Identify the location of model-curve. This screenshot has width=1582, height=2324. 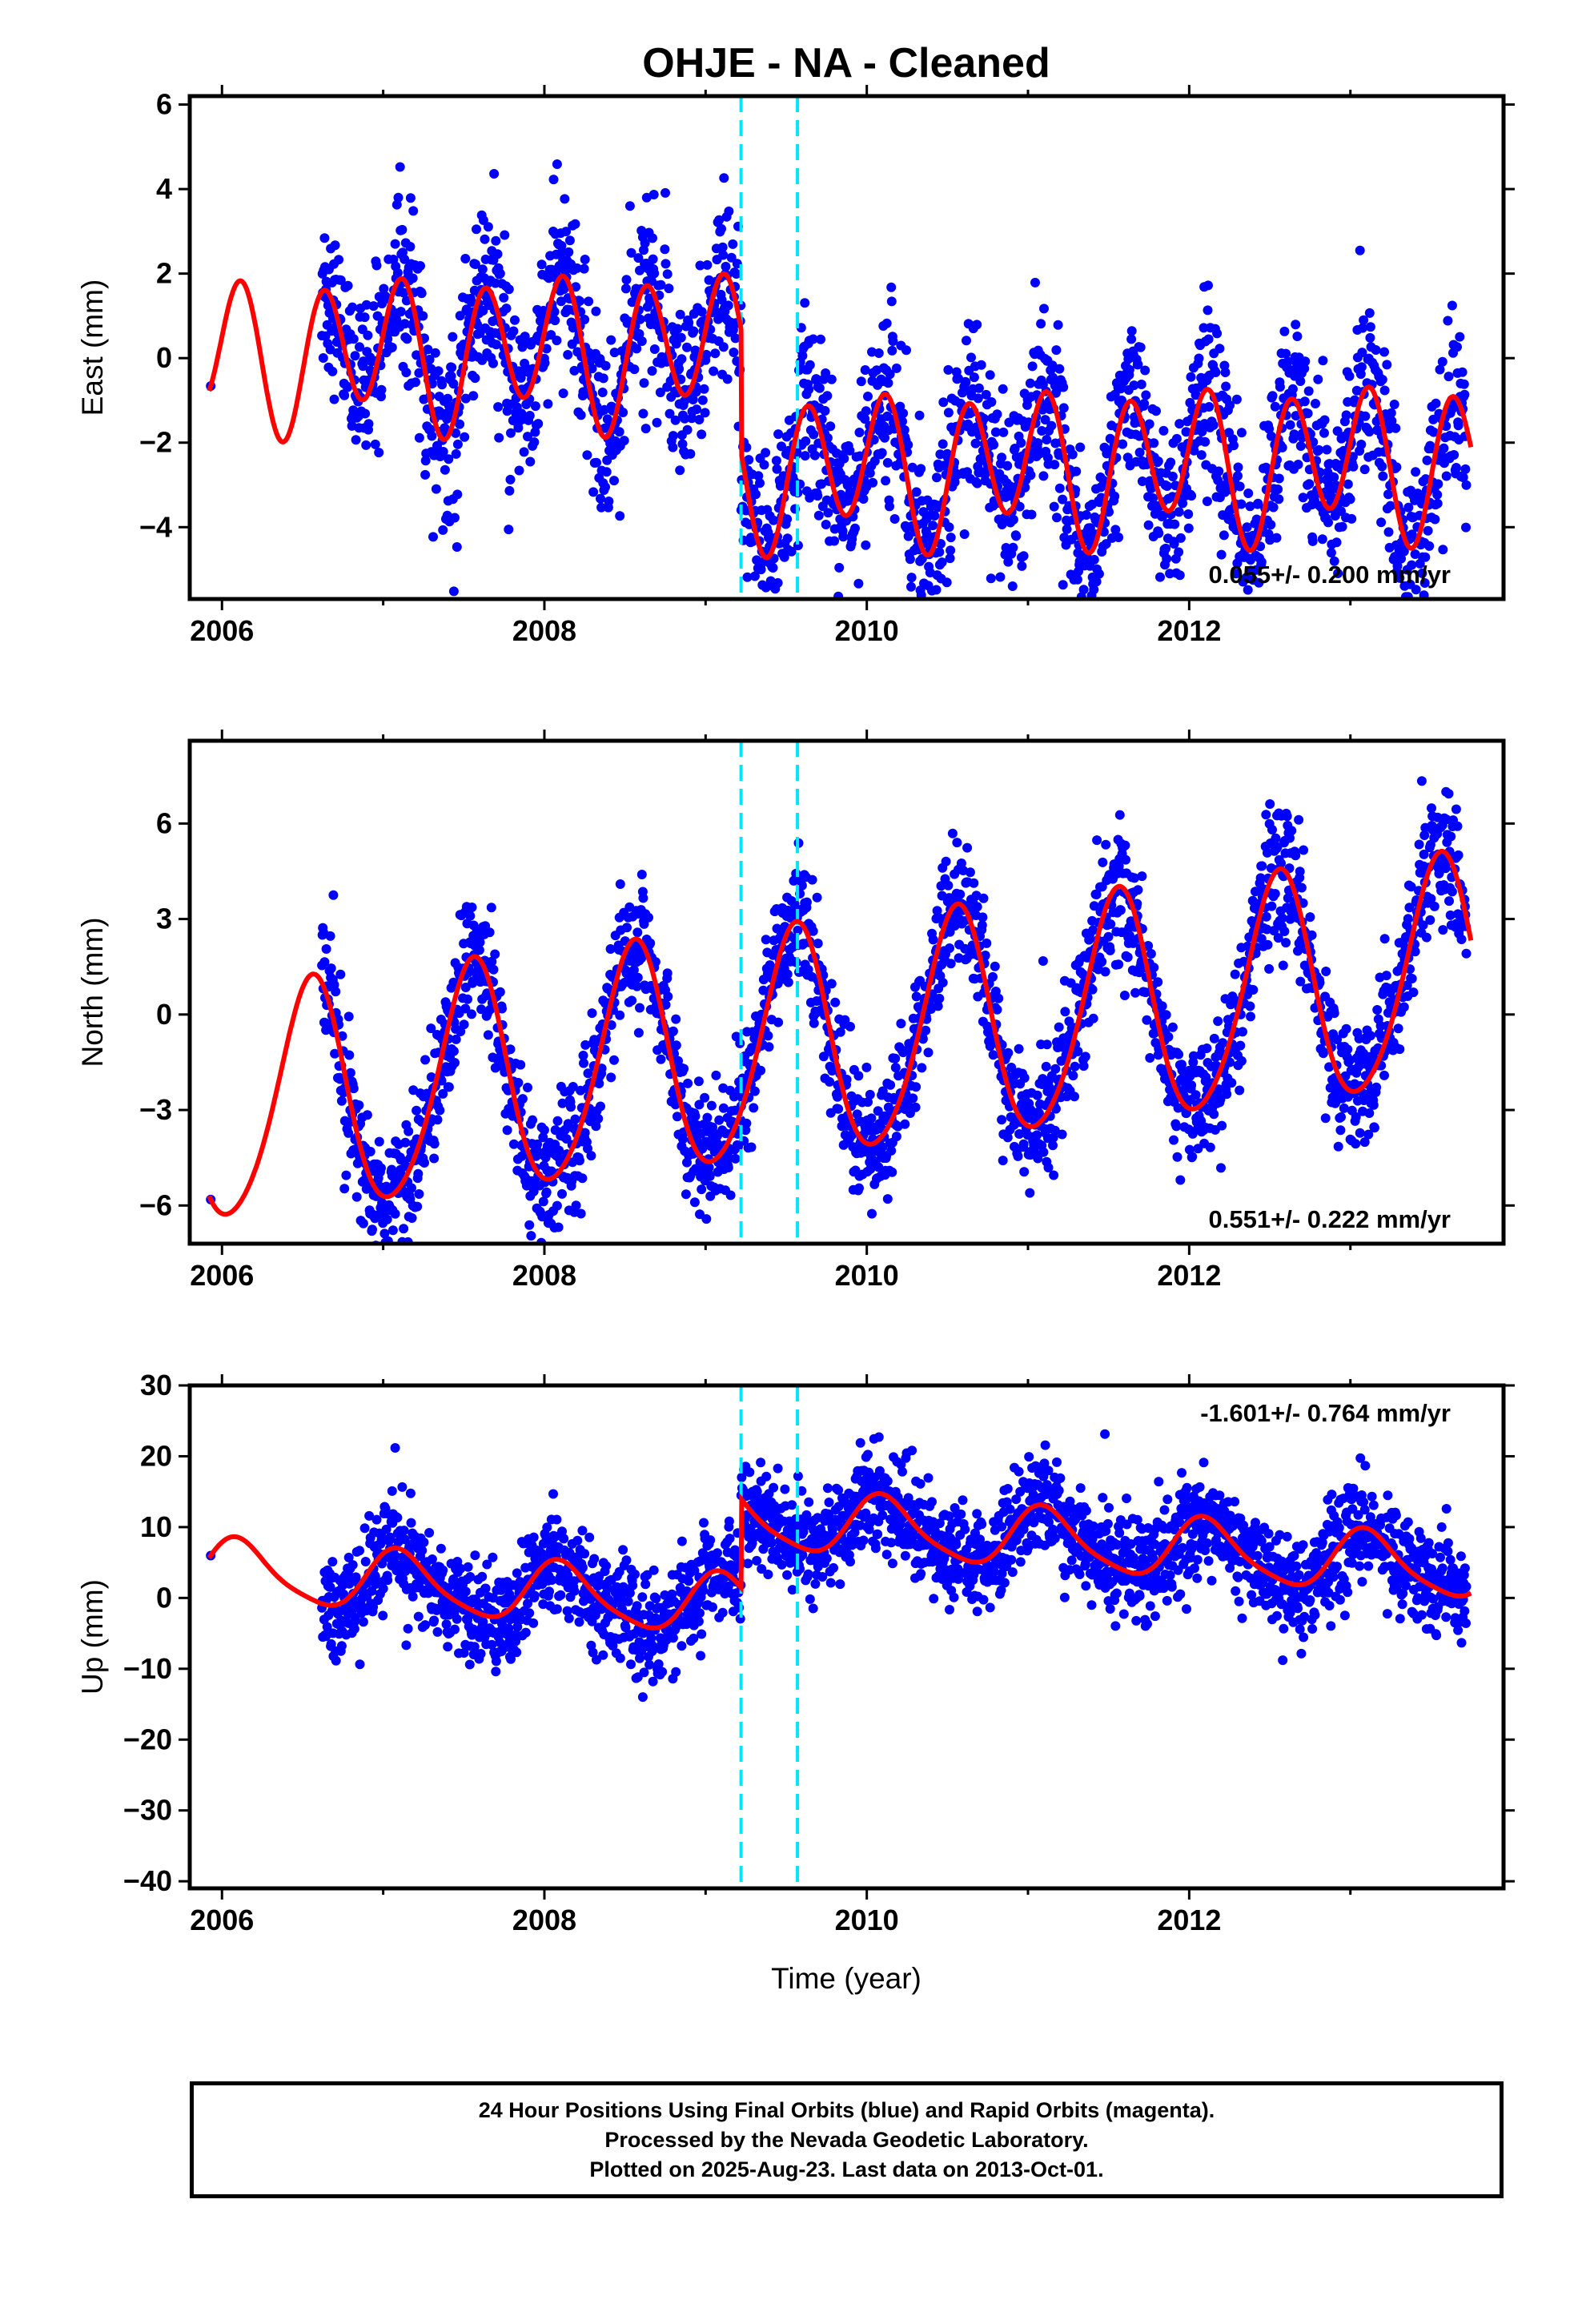
(841, 416).